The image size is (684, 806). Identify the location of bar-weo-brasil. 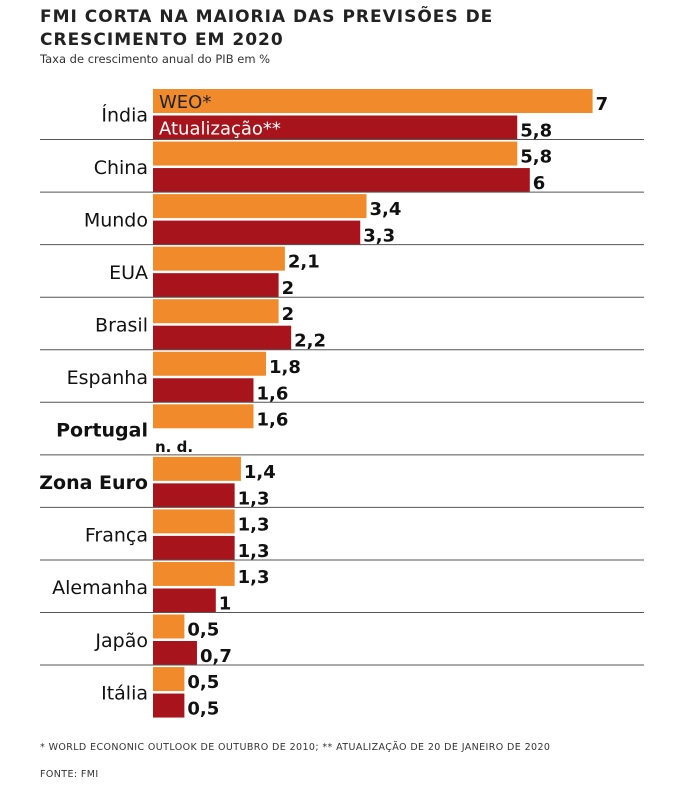
(216, 311).